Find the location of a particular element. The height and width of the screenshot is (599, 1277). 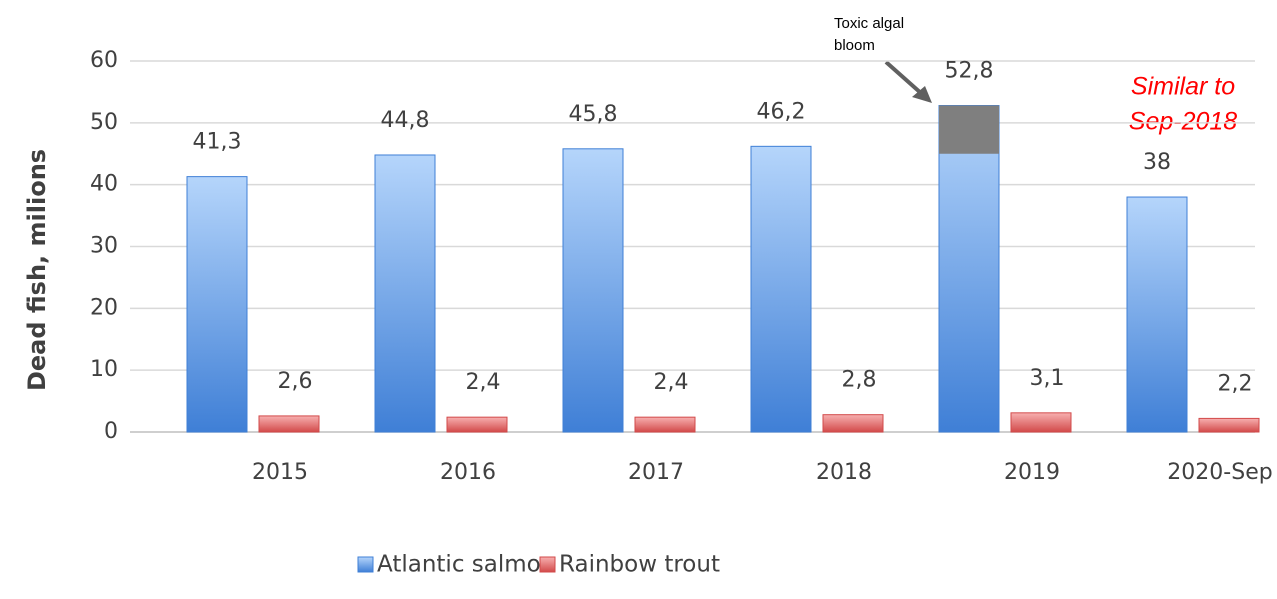

x-tick-label: 2015 is located at coordinates (280, 472).